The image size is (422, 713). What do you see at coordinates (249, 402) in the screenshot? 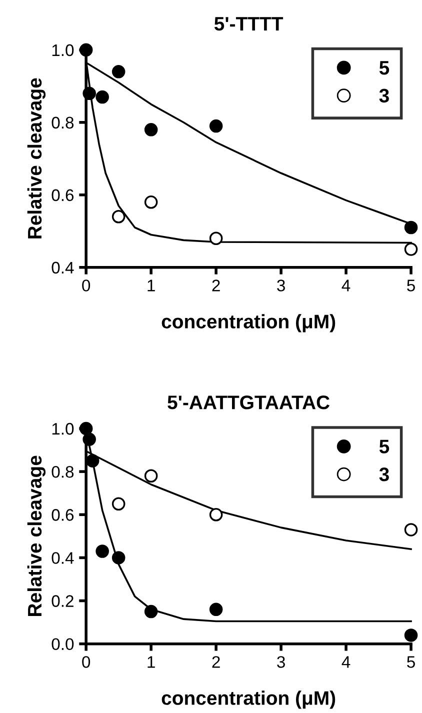
I see `chart-title: 5'-AATTGTAATAC` at bounding box center [249, 402].